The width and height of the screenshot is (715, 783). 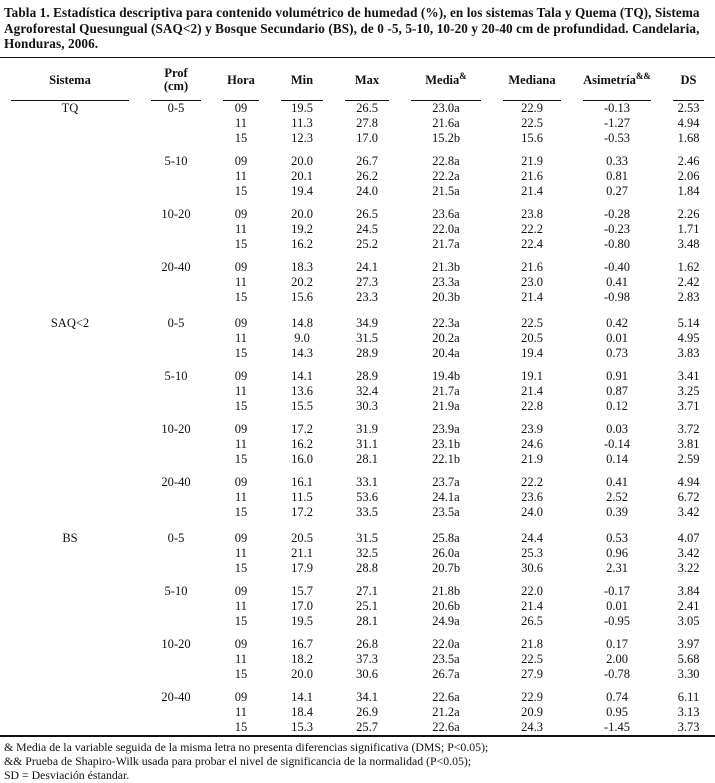 I want to click on asimetria-cell: 0.91, so click(x=617, y=376).